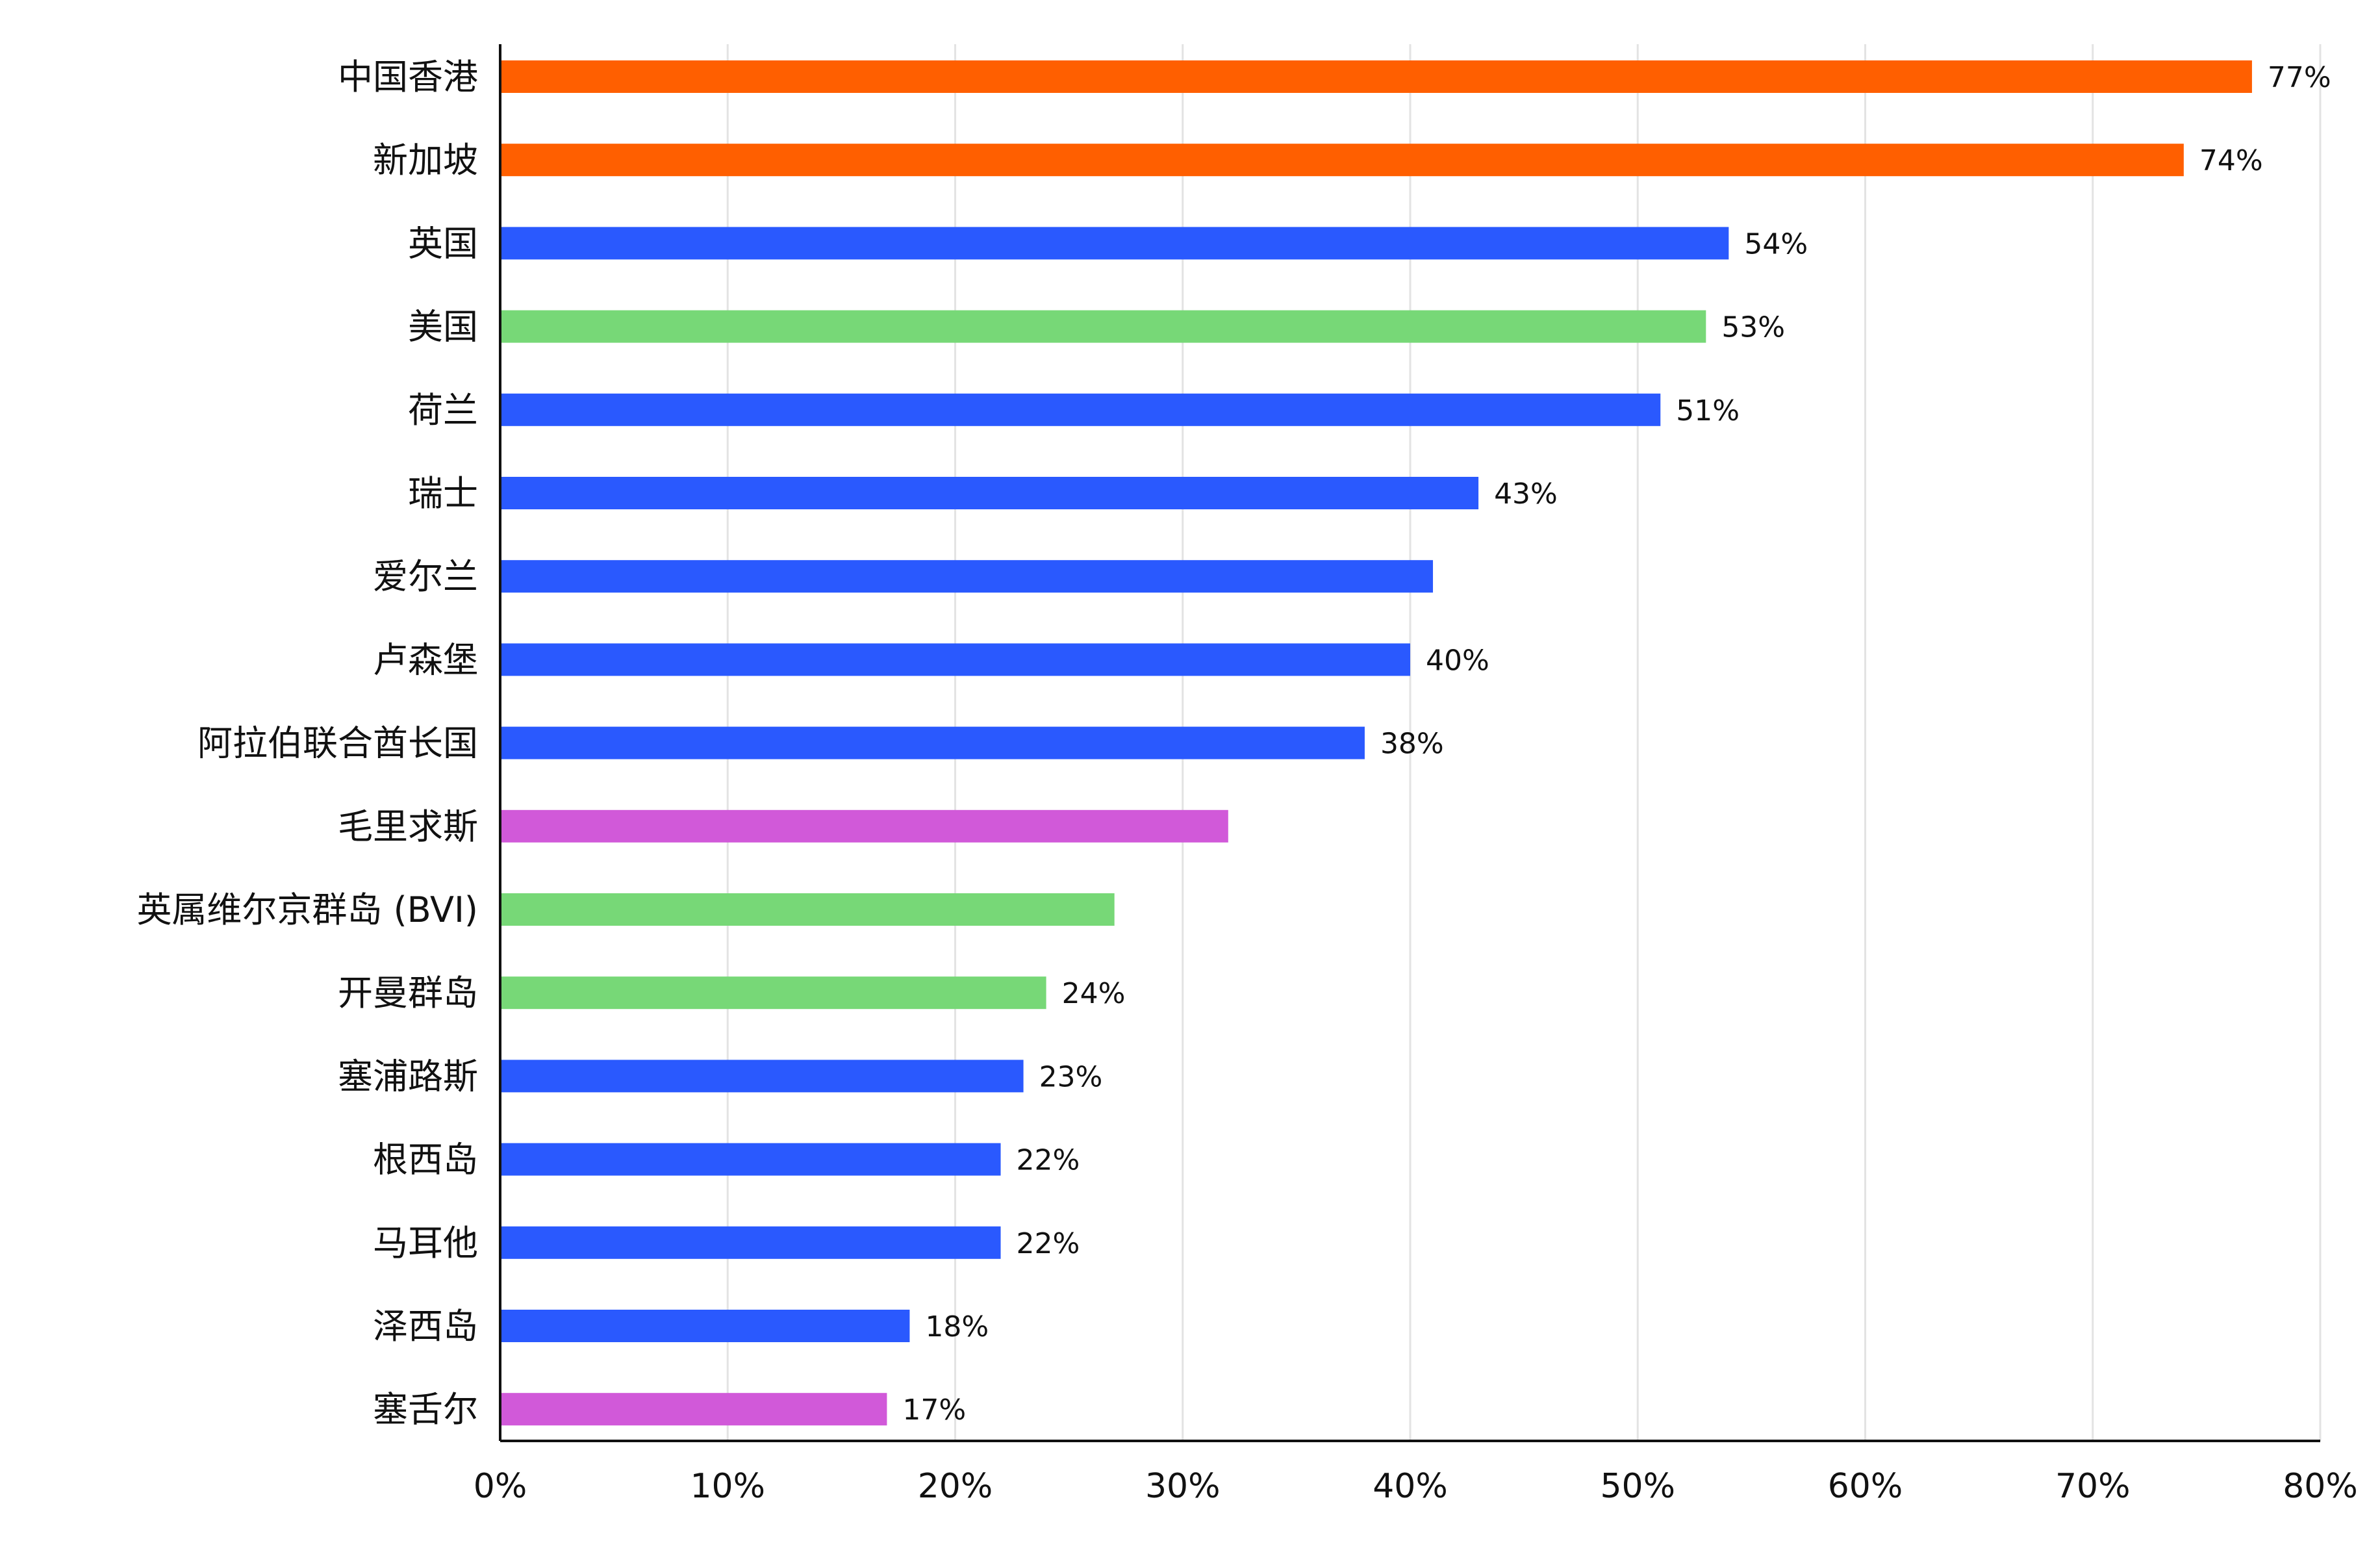 The width and height of the screenshot is (2380, 1552). Describe the element at coordinates (2320, 1487) in the screenshot. I see `x-tick-label: 80%` at that location.